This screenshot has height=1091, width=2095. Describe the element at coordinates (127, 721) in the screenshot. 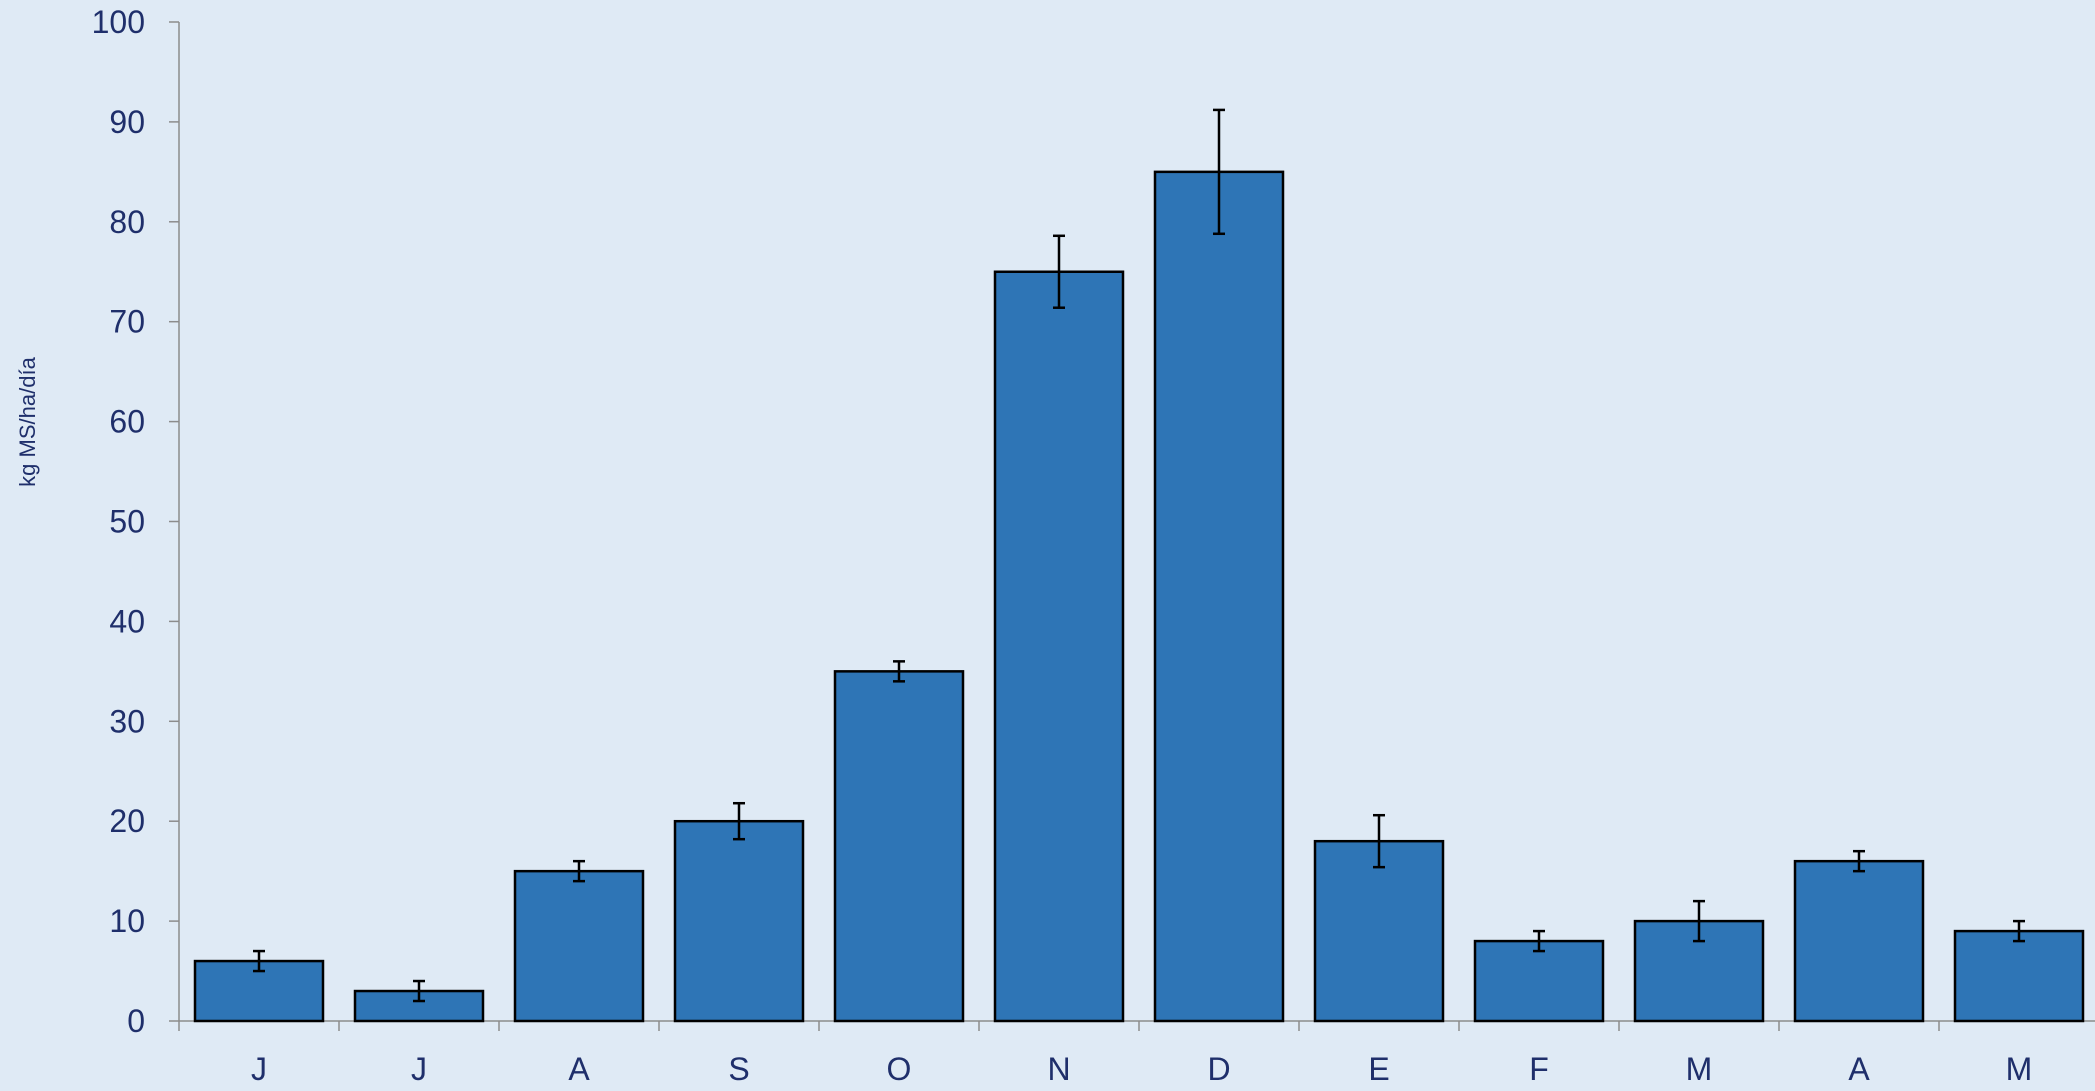

I see `y-tick-label: 30` at that location.